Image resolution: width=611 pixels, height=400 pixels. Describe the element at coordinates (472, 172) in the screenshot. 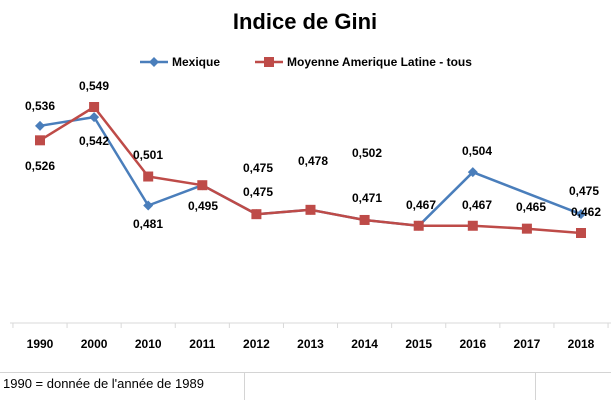

I see `data-point-0-2016` at that location.